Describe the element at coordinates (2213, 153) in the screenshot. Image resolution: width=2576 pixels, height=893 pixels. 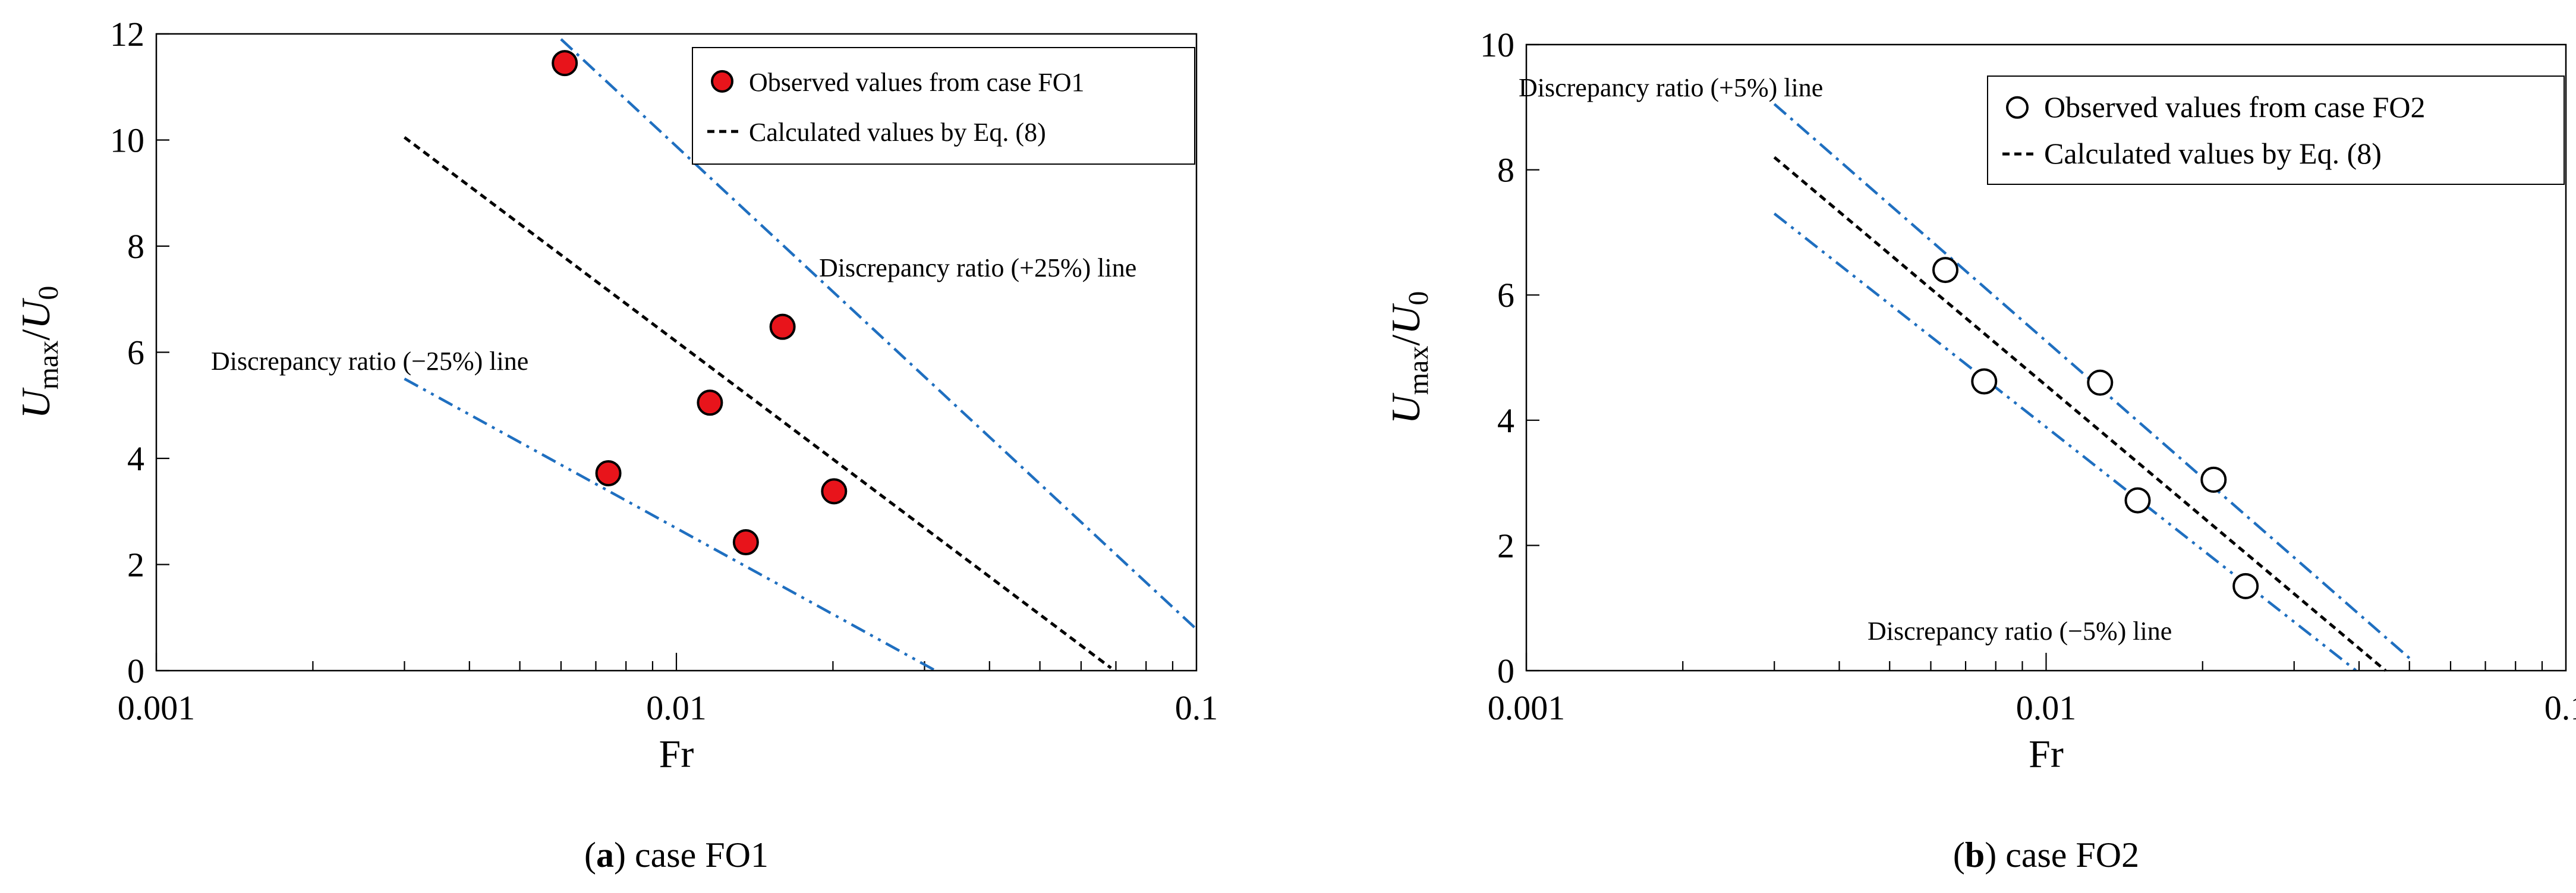
I see `fo2-legend-calculated: Calculated values by Eq. (8)` at that location.